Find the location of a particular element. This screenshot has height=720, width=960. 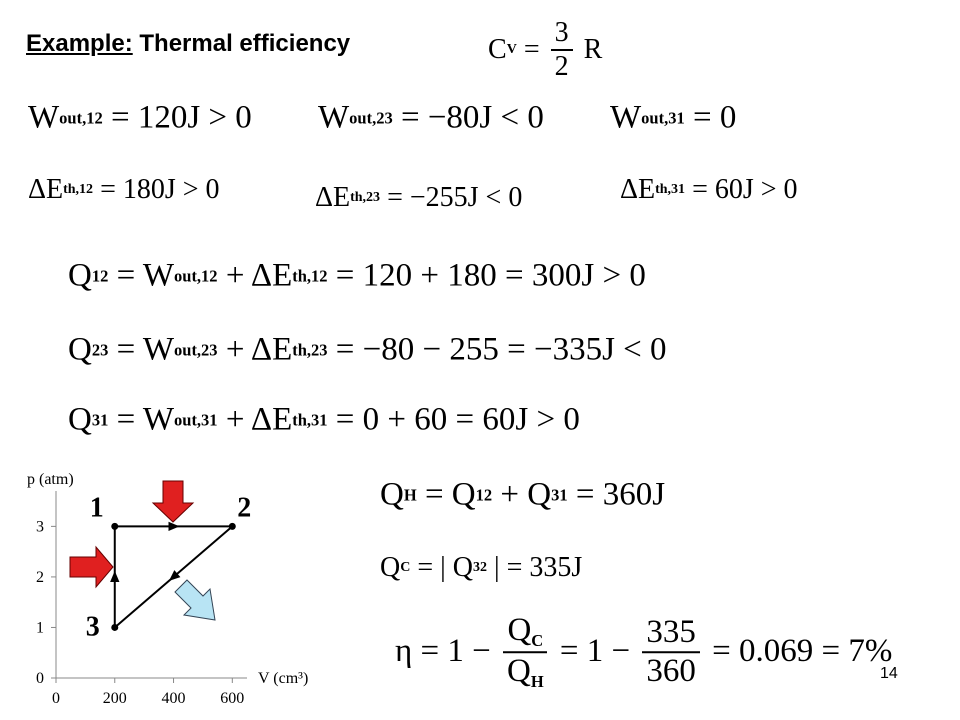

subscript: th,23 is located at coordinates (365, 197).